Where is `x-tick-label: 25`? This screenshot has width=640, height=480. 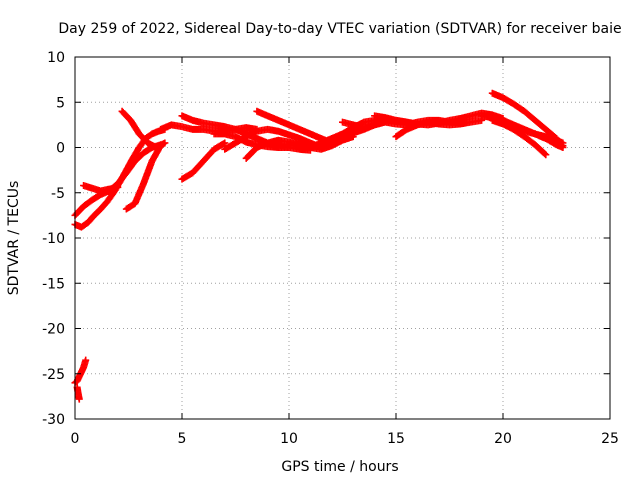 x-tick-label: 25 is located at coordinates (610, 439).